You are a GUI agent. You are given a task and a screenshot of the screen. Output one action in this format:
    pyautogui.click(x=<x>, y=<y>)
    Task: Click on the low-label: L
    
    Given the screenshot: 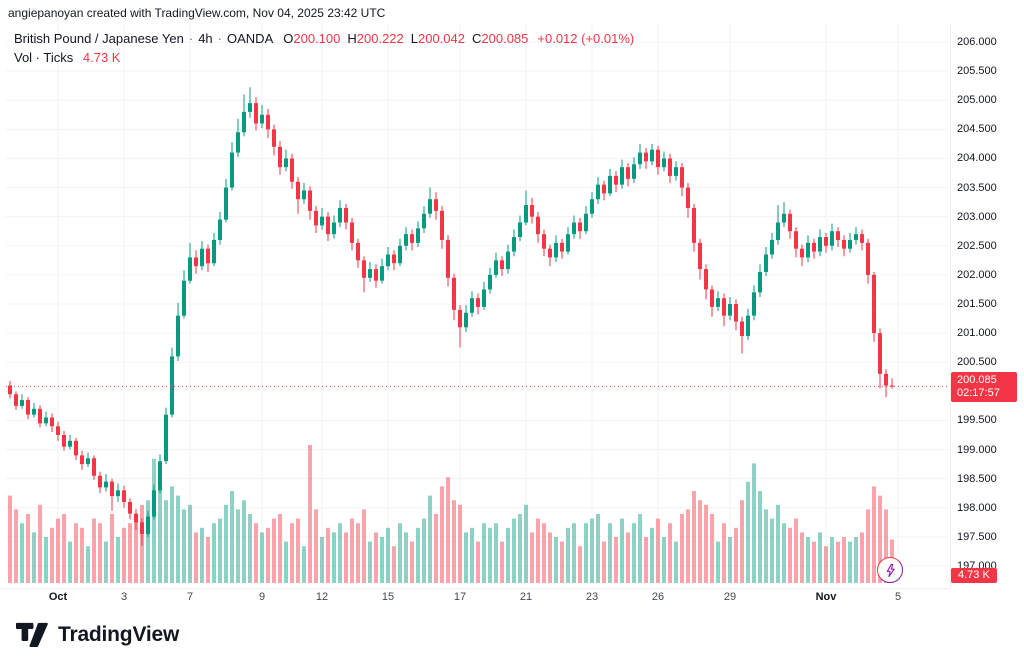 What is the action you would take?
    pyautogui.click(x=414, y=38)
    